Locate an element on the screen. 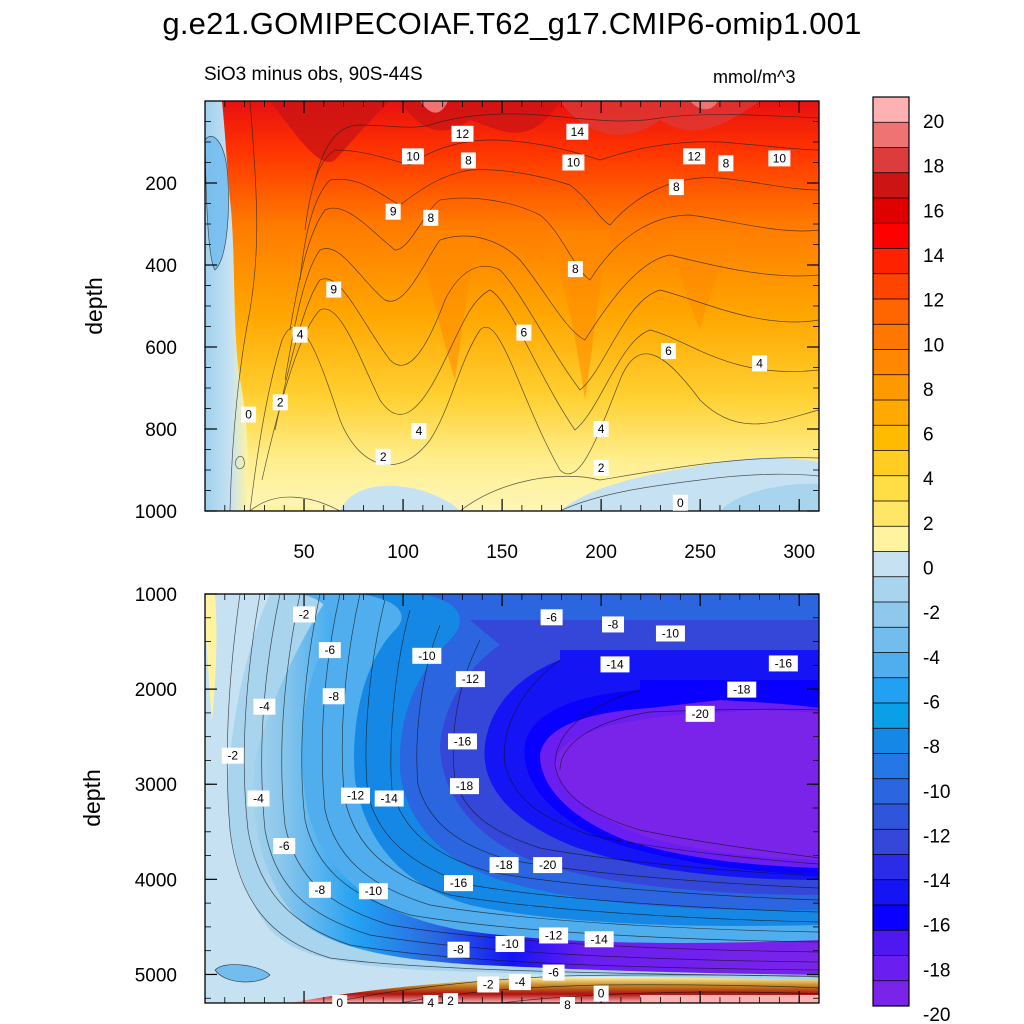 The image size is (1024, 1024). y-tick-label: 400 is located at coordinates (161, 266).